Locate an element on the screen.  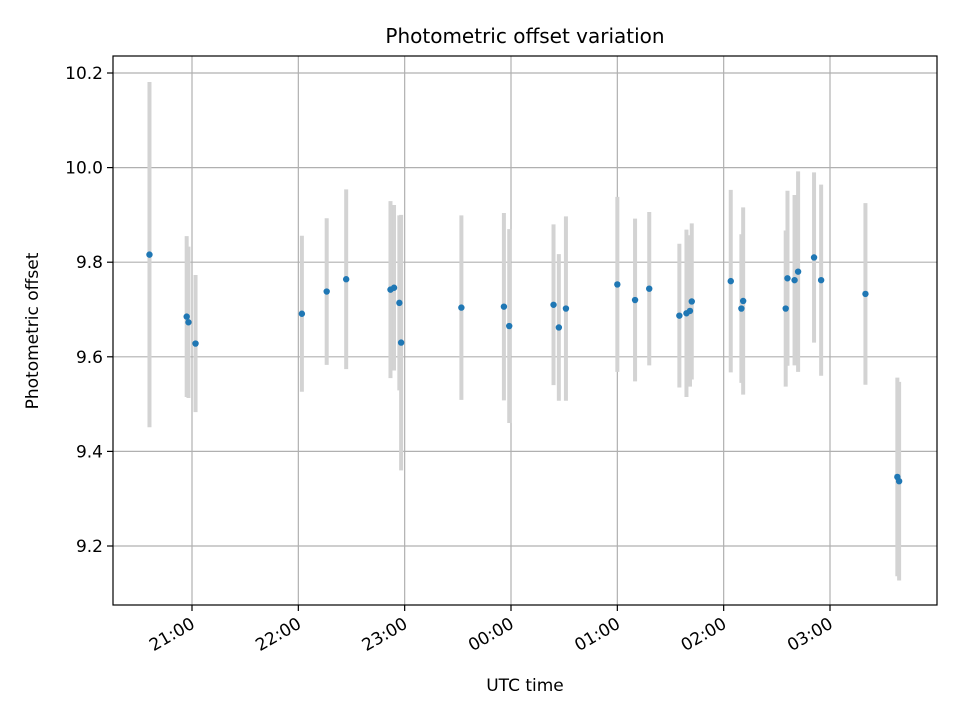
y-tick-label: 9.8 is located at coordinates (89, 263).